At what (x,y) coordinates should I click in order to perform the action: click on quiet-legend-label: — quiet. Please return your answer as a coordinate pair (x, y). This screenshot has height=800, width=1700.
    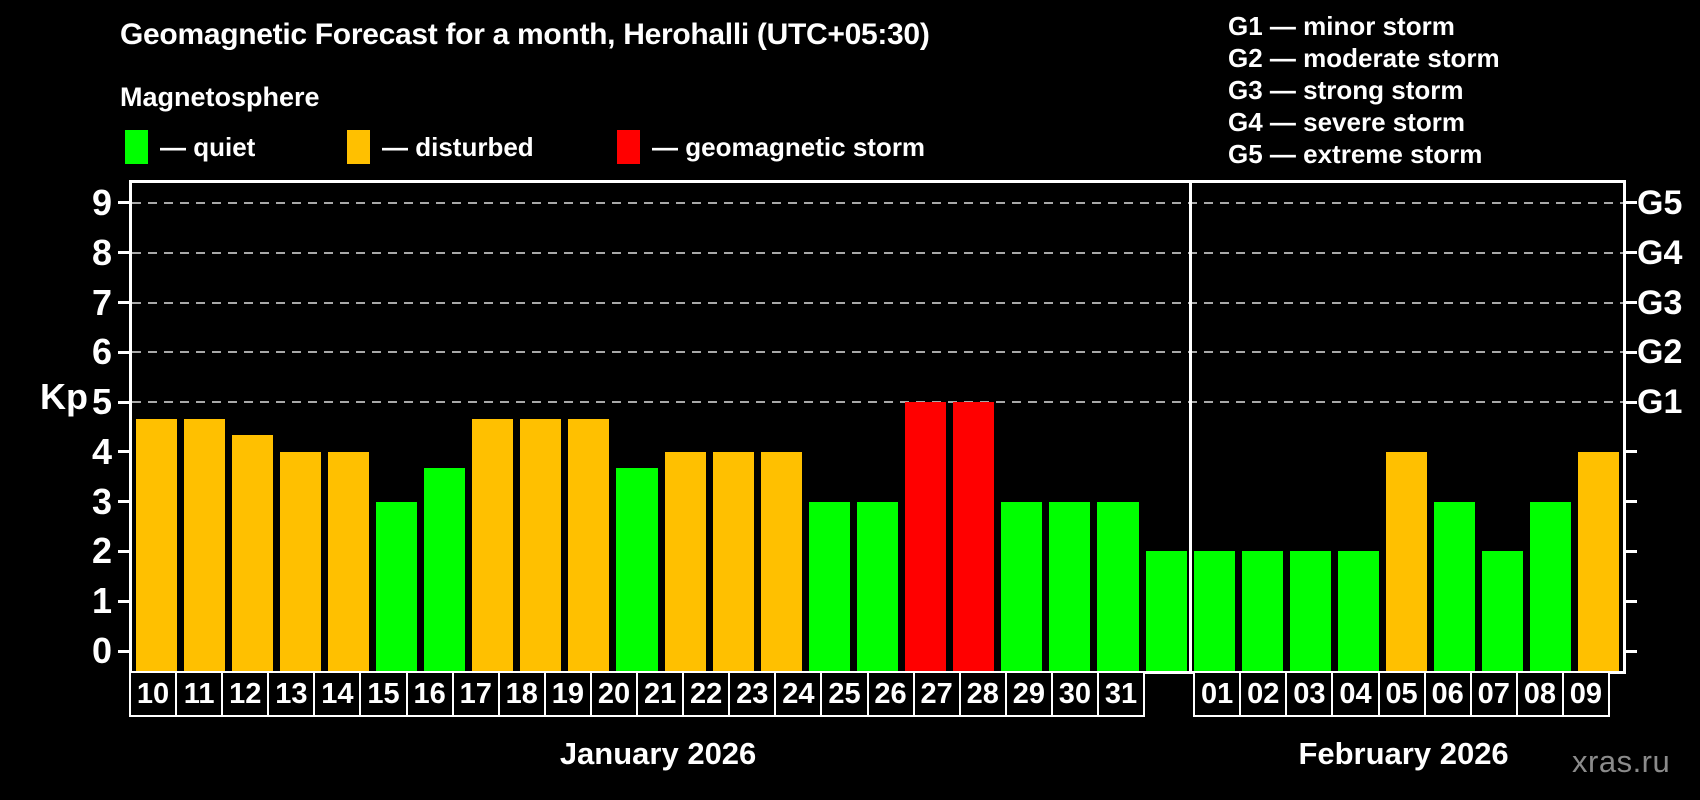
    Looking at the image, I should click on (208, 146).